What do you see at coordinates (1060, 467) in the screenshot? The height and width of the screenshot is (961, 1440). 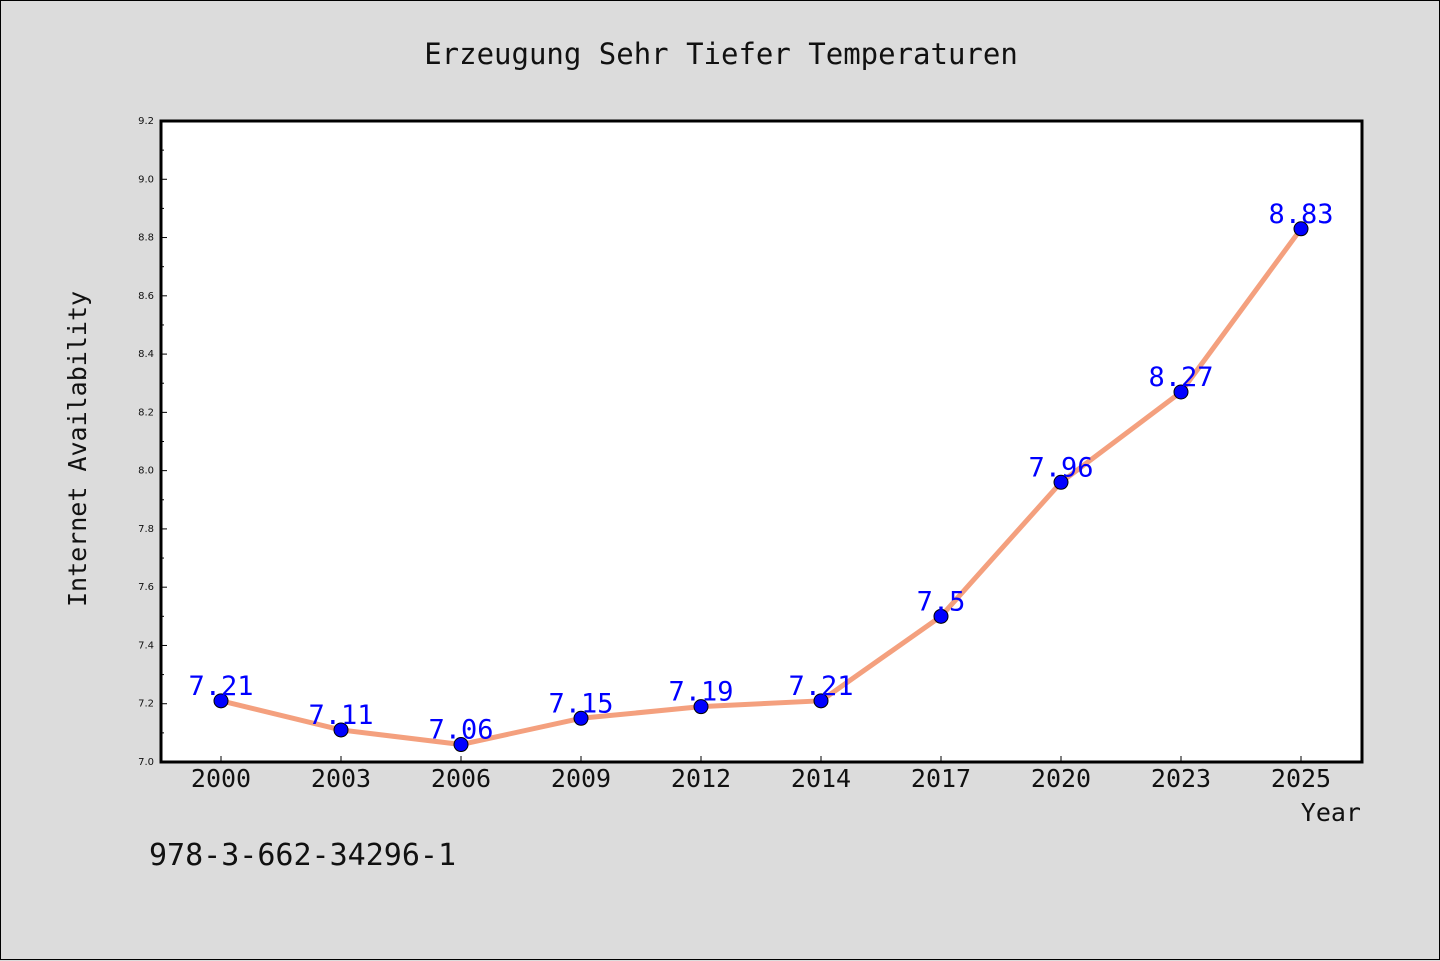 I see `data-label: 7.96` at bounding box center [1060, 467].